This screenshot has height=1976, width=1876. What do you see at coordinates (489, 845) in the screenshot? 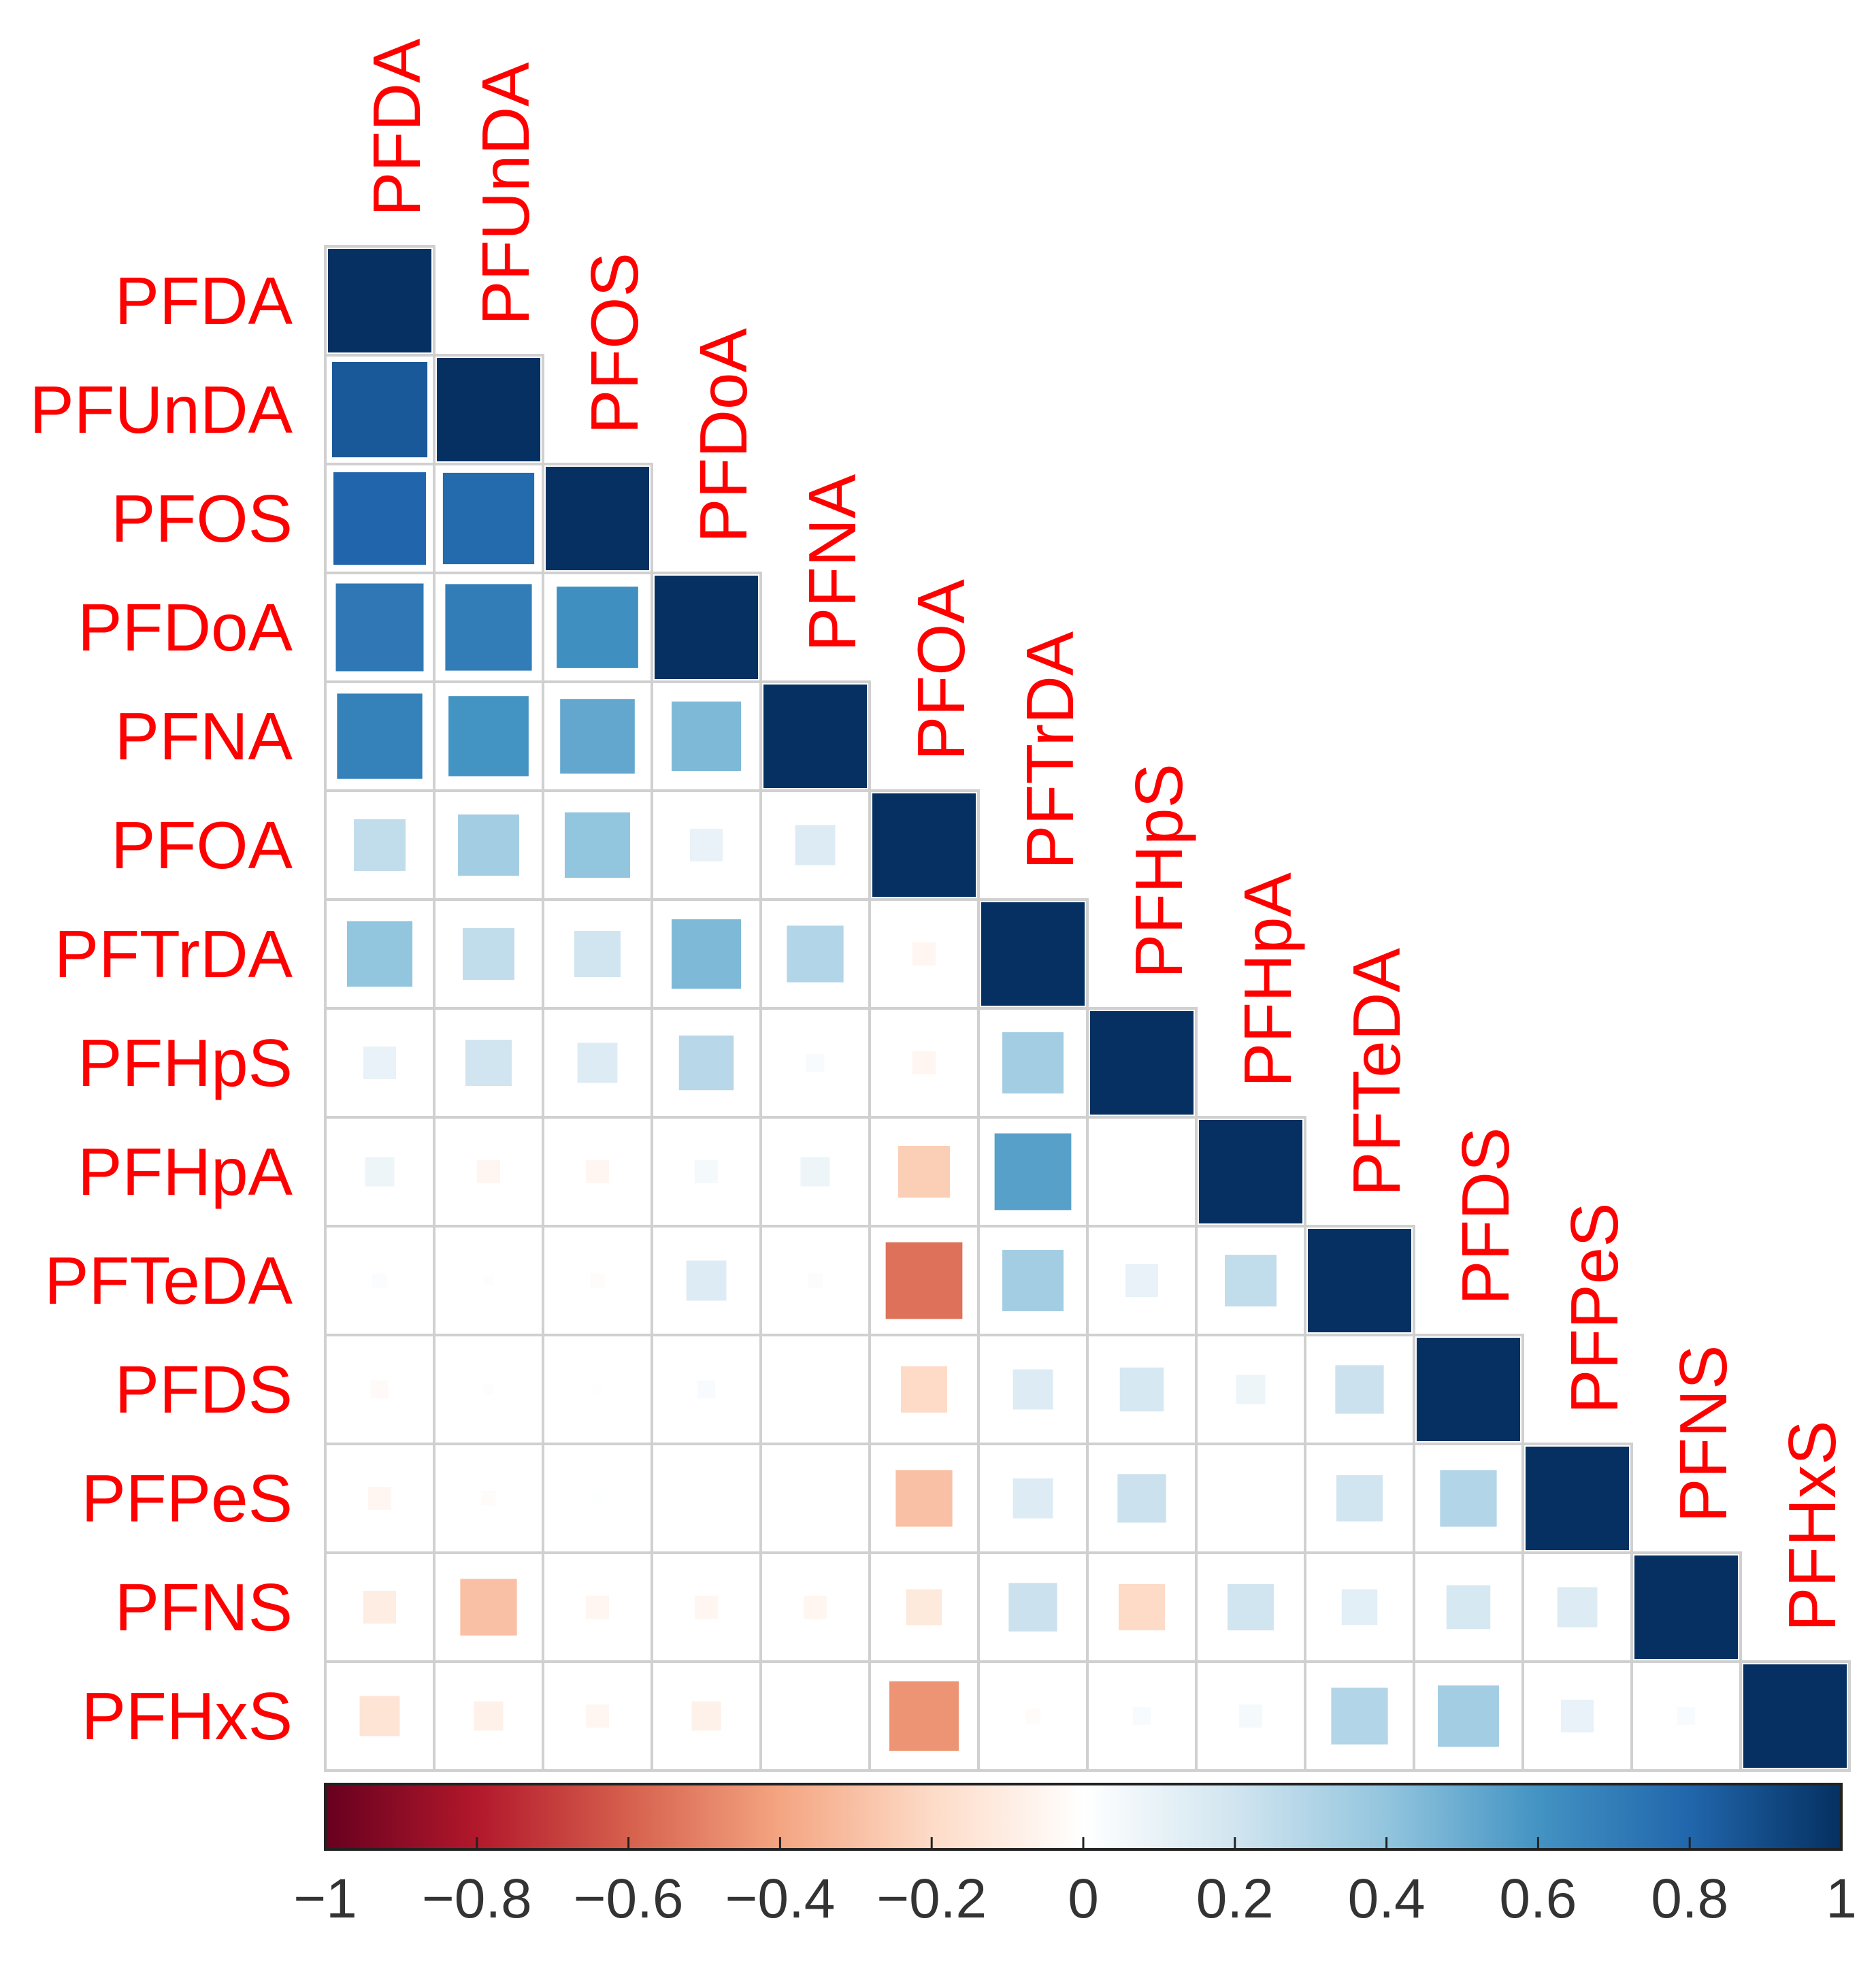
I see `corr-cell-PFOA-PFUnDA` at bounding box center [489, 845].